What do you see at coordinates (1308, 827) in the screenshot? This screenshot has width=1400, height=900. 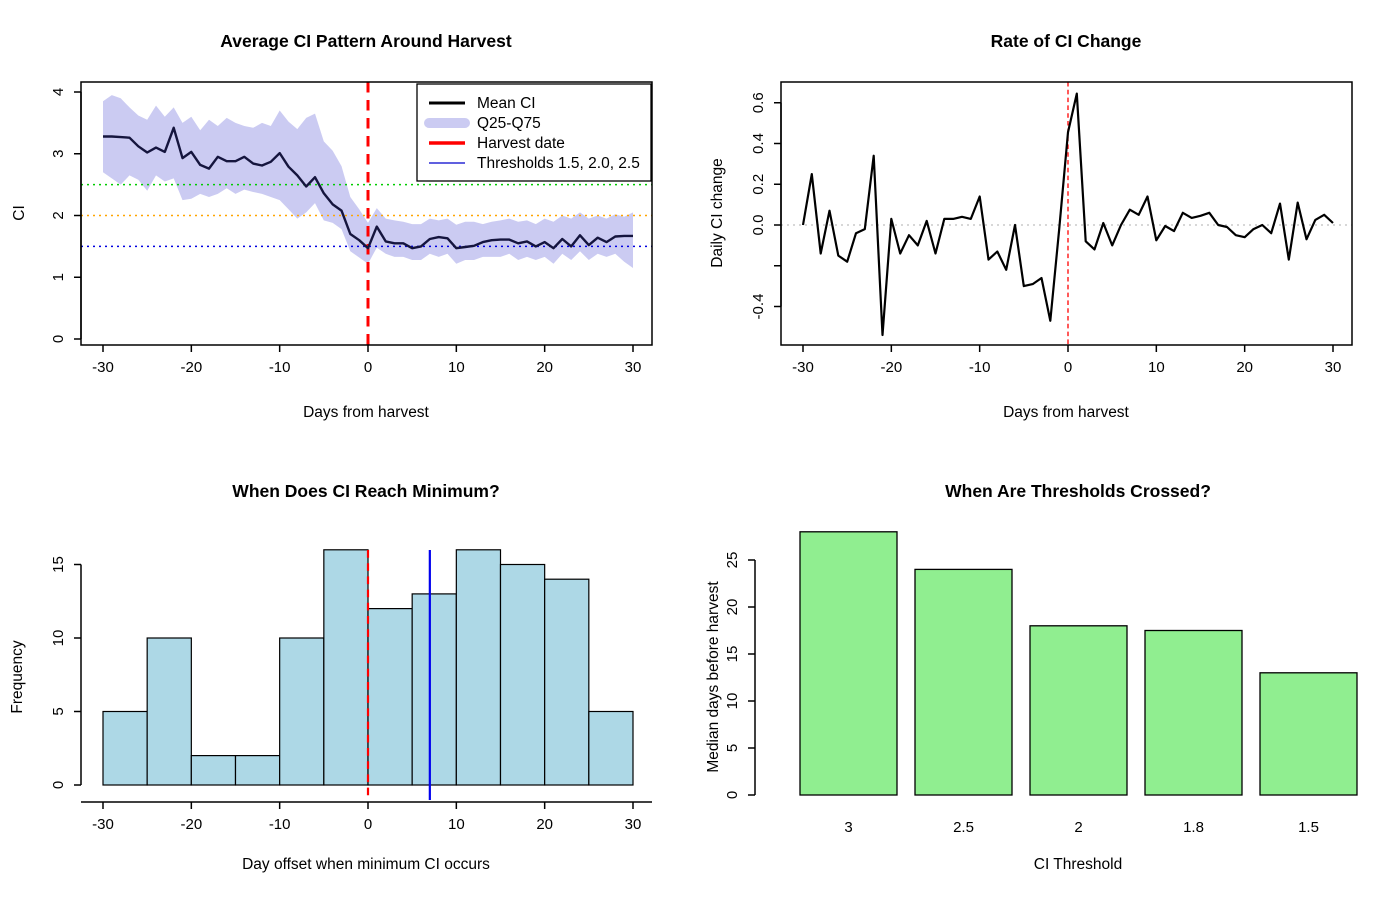 I see `category-label: 1.5` at bounding box center [1308, 827].